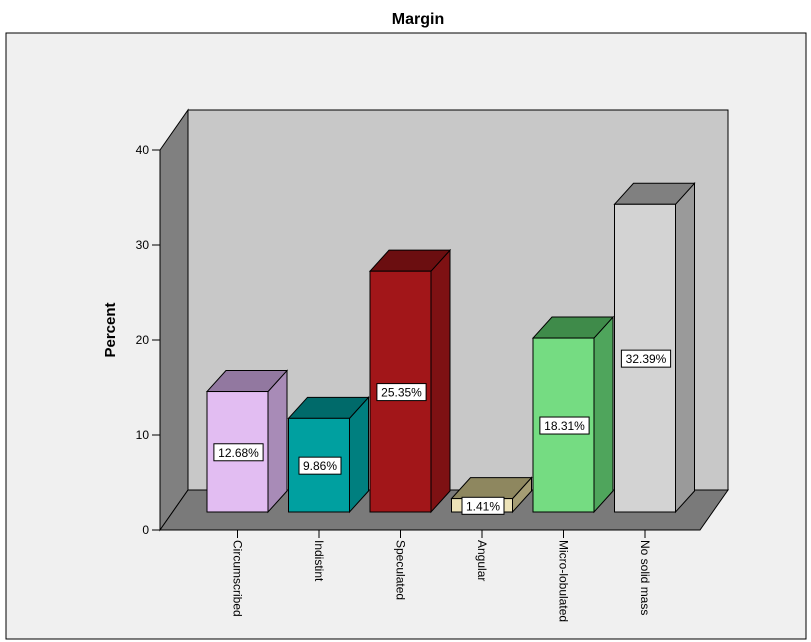 The height and width of the screenshot is (642, 811). I want to click on y-axis-label: Percent, so click(110, 329).